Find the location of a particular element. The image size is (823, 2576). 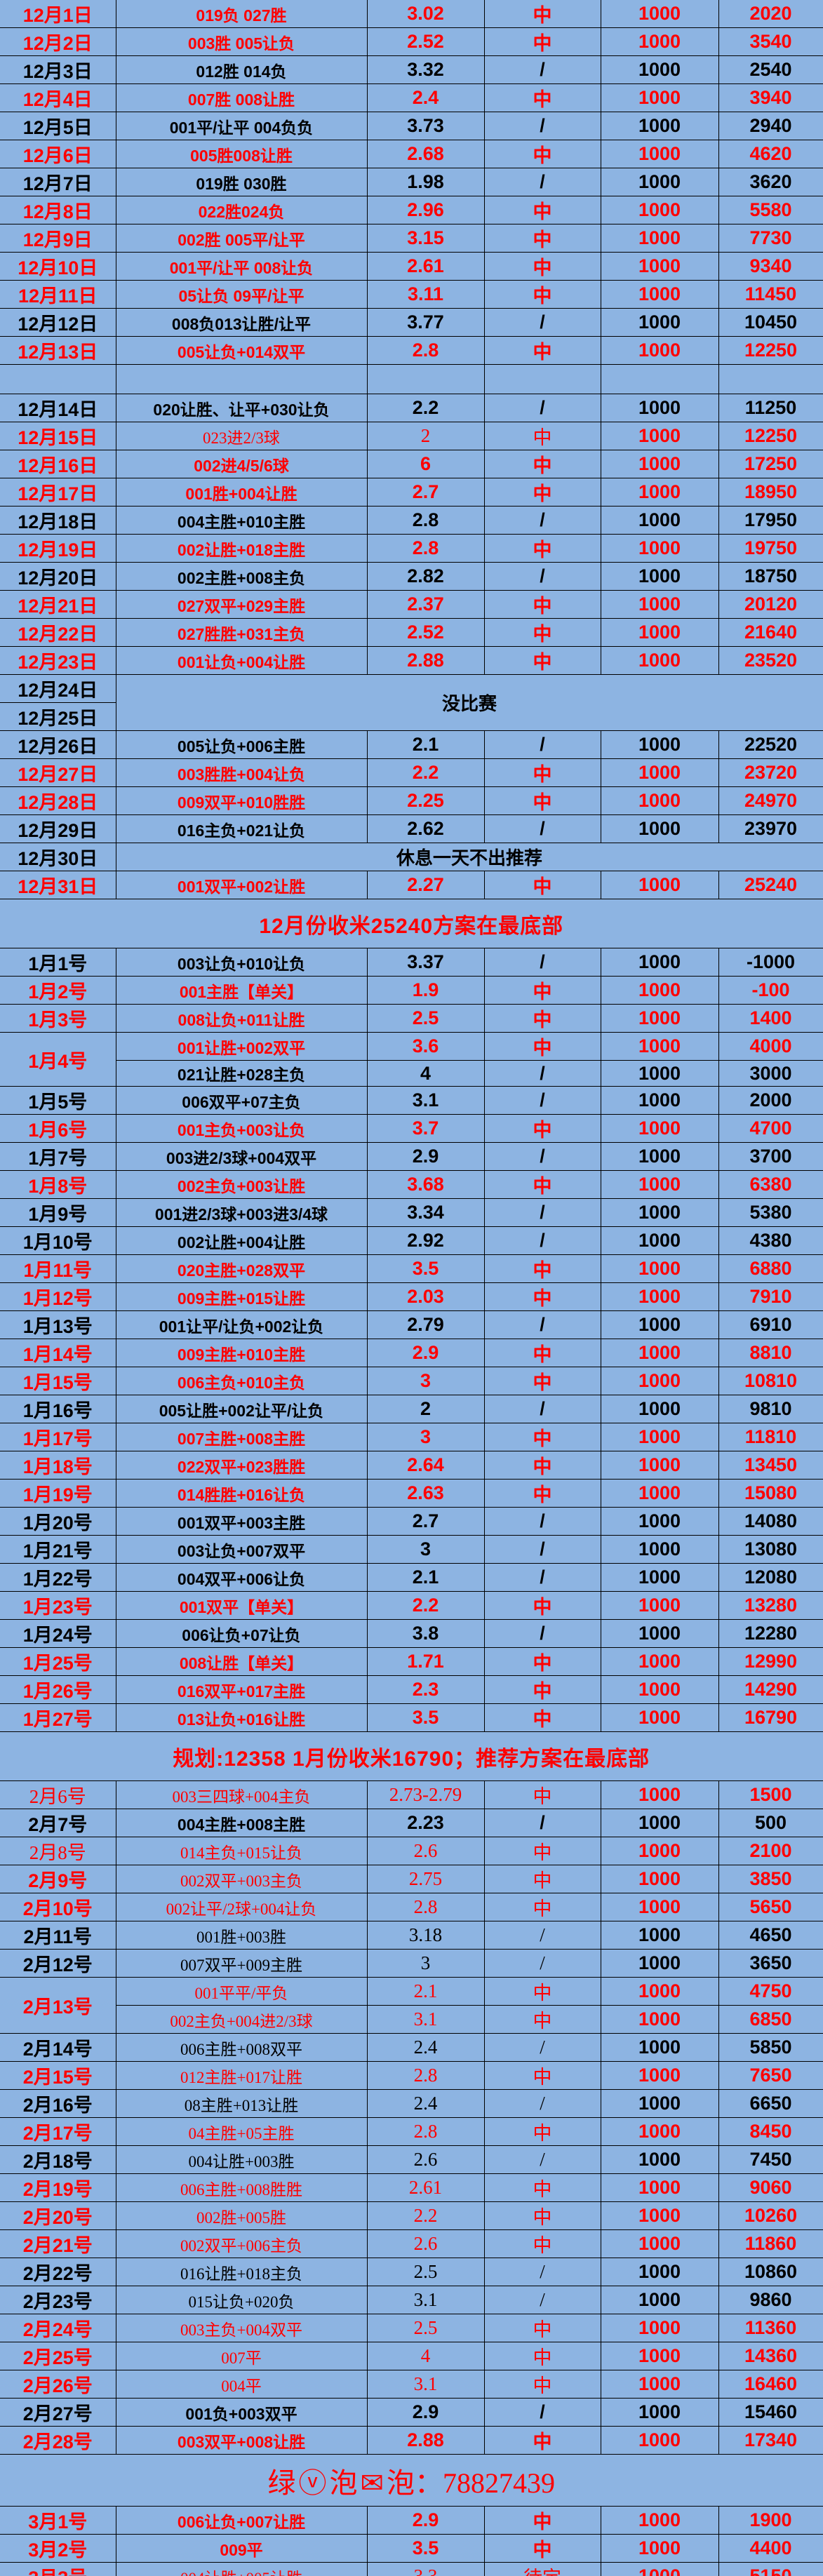

table-row: 12月16日 002进4/5/6球 6 中 1000 17250 is located at coordinates (411, 464).